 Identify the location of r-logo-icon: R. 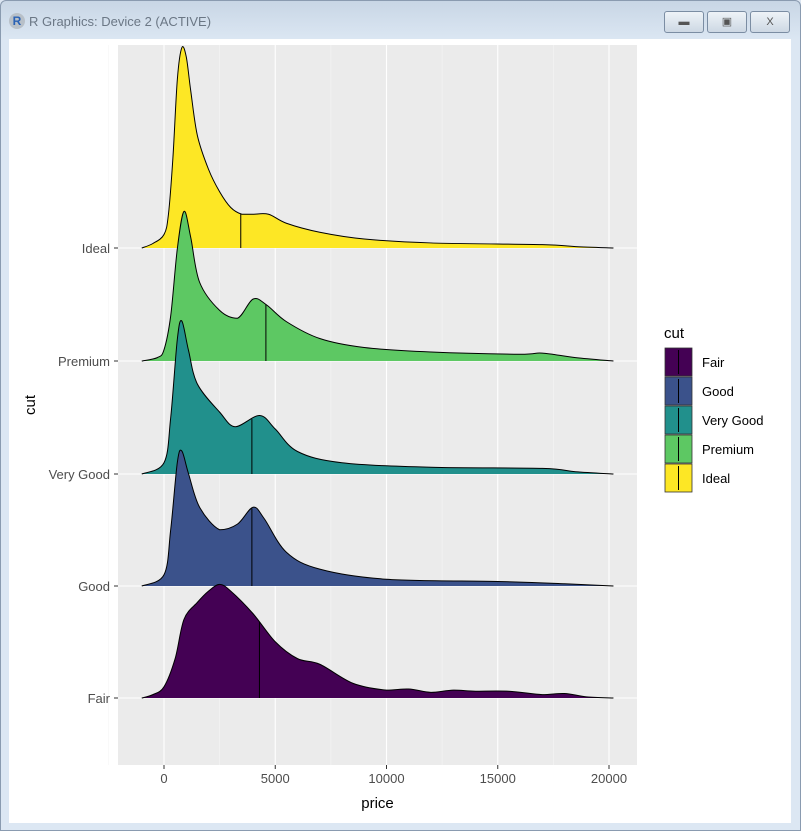
(17, 21).